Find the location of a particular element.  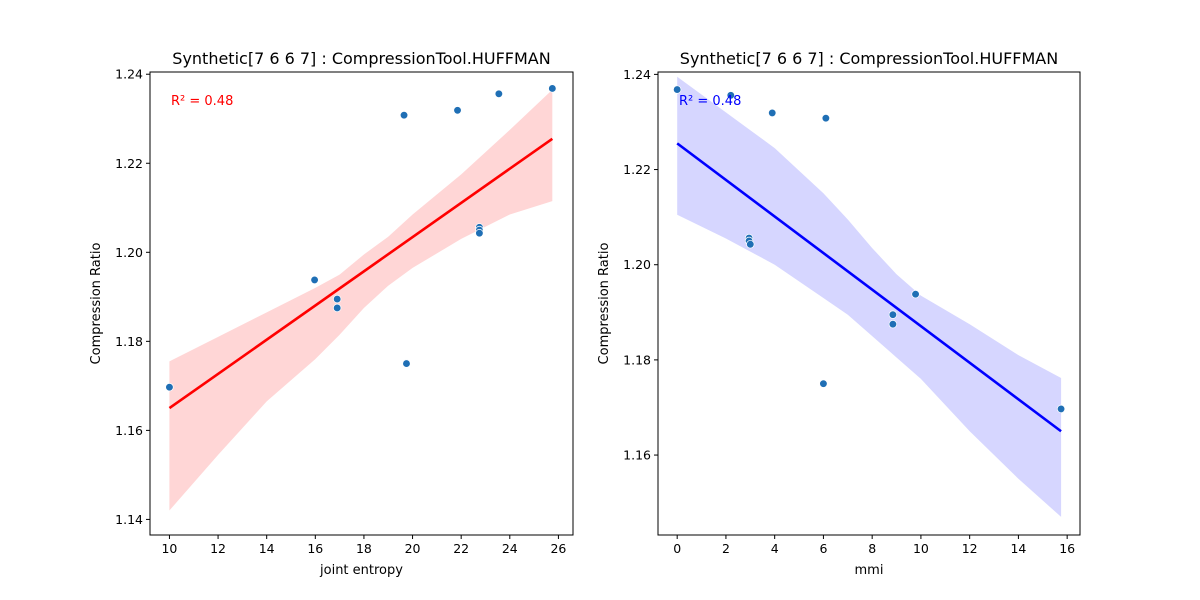

x-tick-label: 24 is located at coordinates (510, 548).